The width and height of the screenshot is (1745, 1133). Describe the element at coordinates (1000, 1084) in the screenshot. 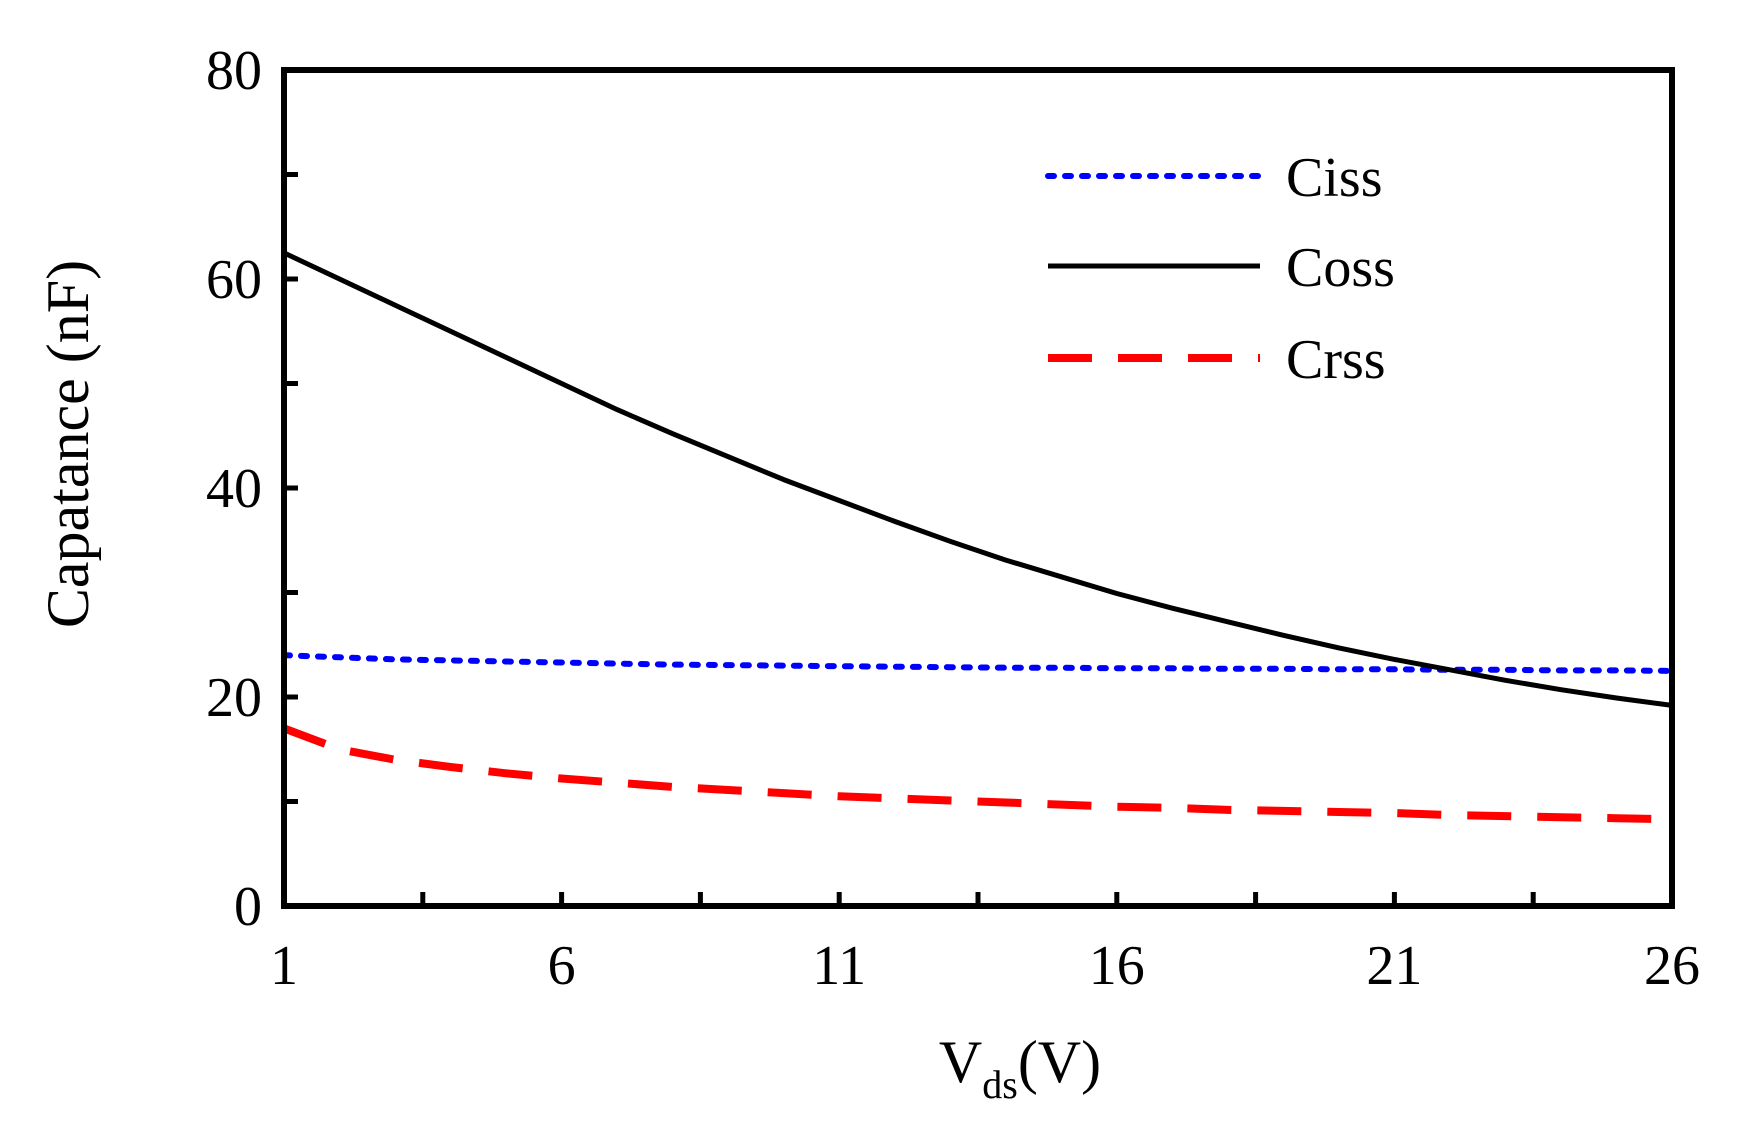

I see `x-axis-title-subscript: ds` at that location.